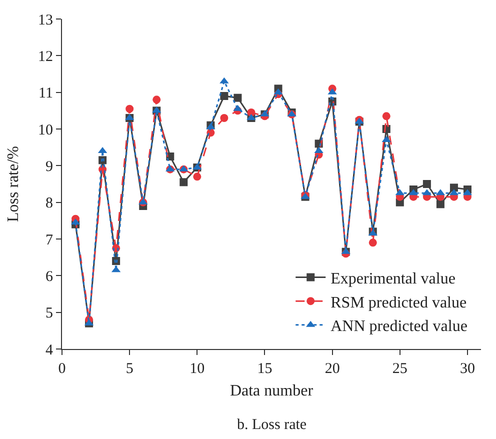  I want to click on x-tick-label: 0, so click(62, 369).